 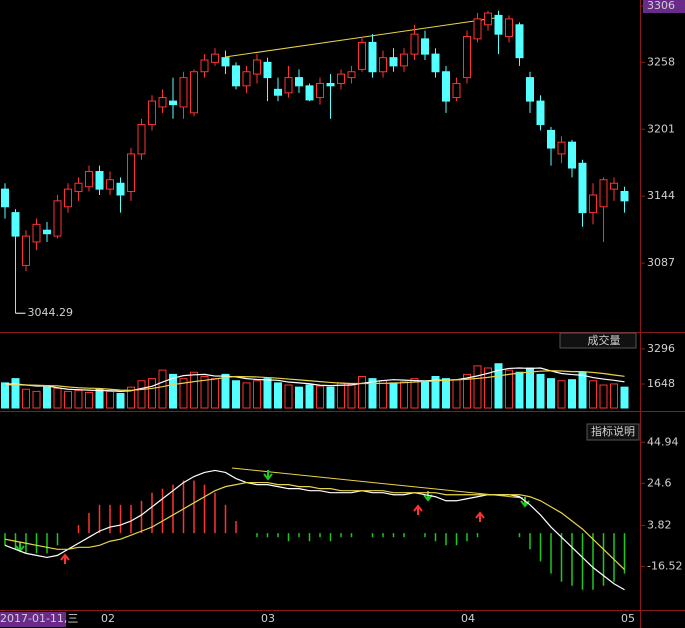 What do you see at coordinates (661, 6) in the screenshot?
I see `y-tick-label: 3306` at bounding box center [661, 6].